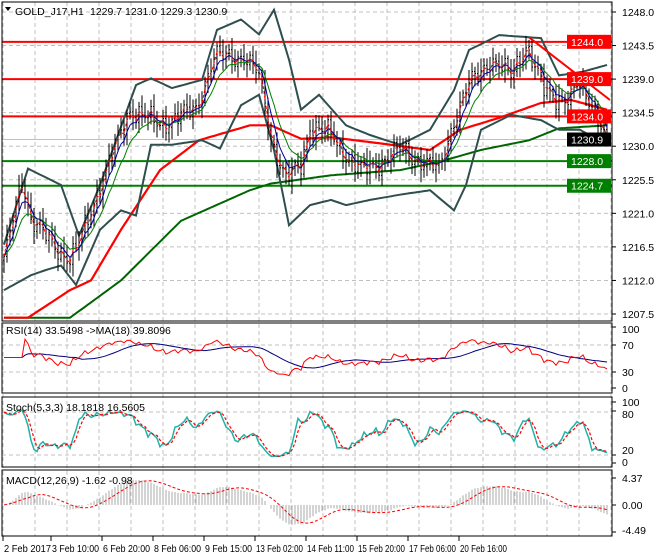  What do you see at coordinates (8, 9) in the screenshot?
I see `dropdown-triangle-icon` at bounding box center [8, 9].